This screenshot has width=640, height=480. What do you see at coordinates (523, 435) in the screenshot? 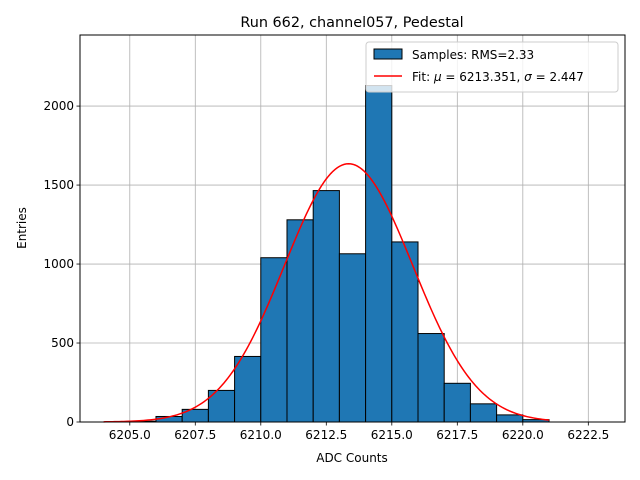
I see `x-tick-label: 6220.0` at bounding box center [523, 435].